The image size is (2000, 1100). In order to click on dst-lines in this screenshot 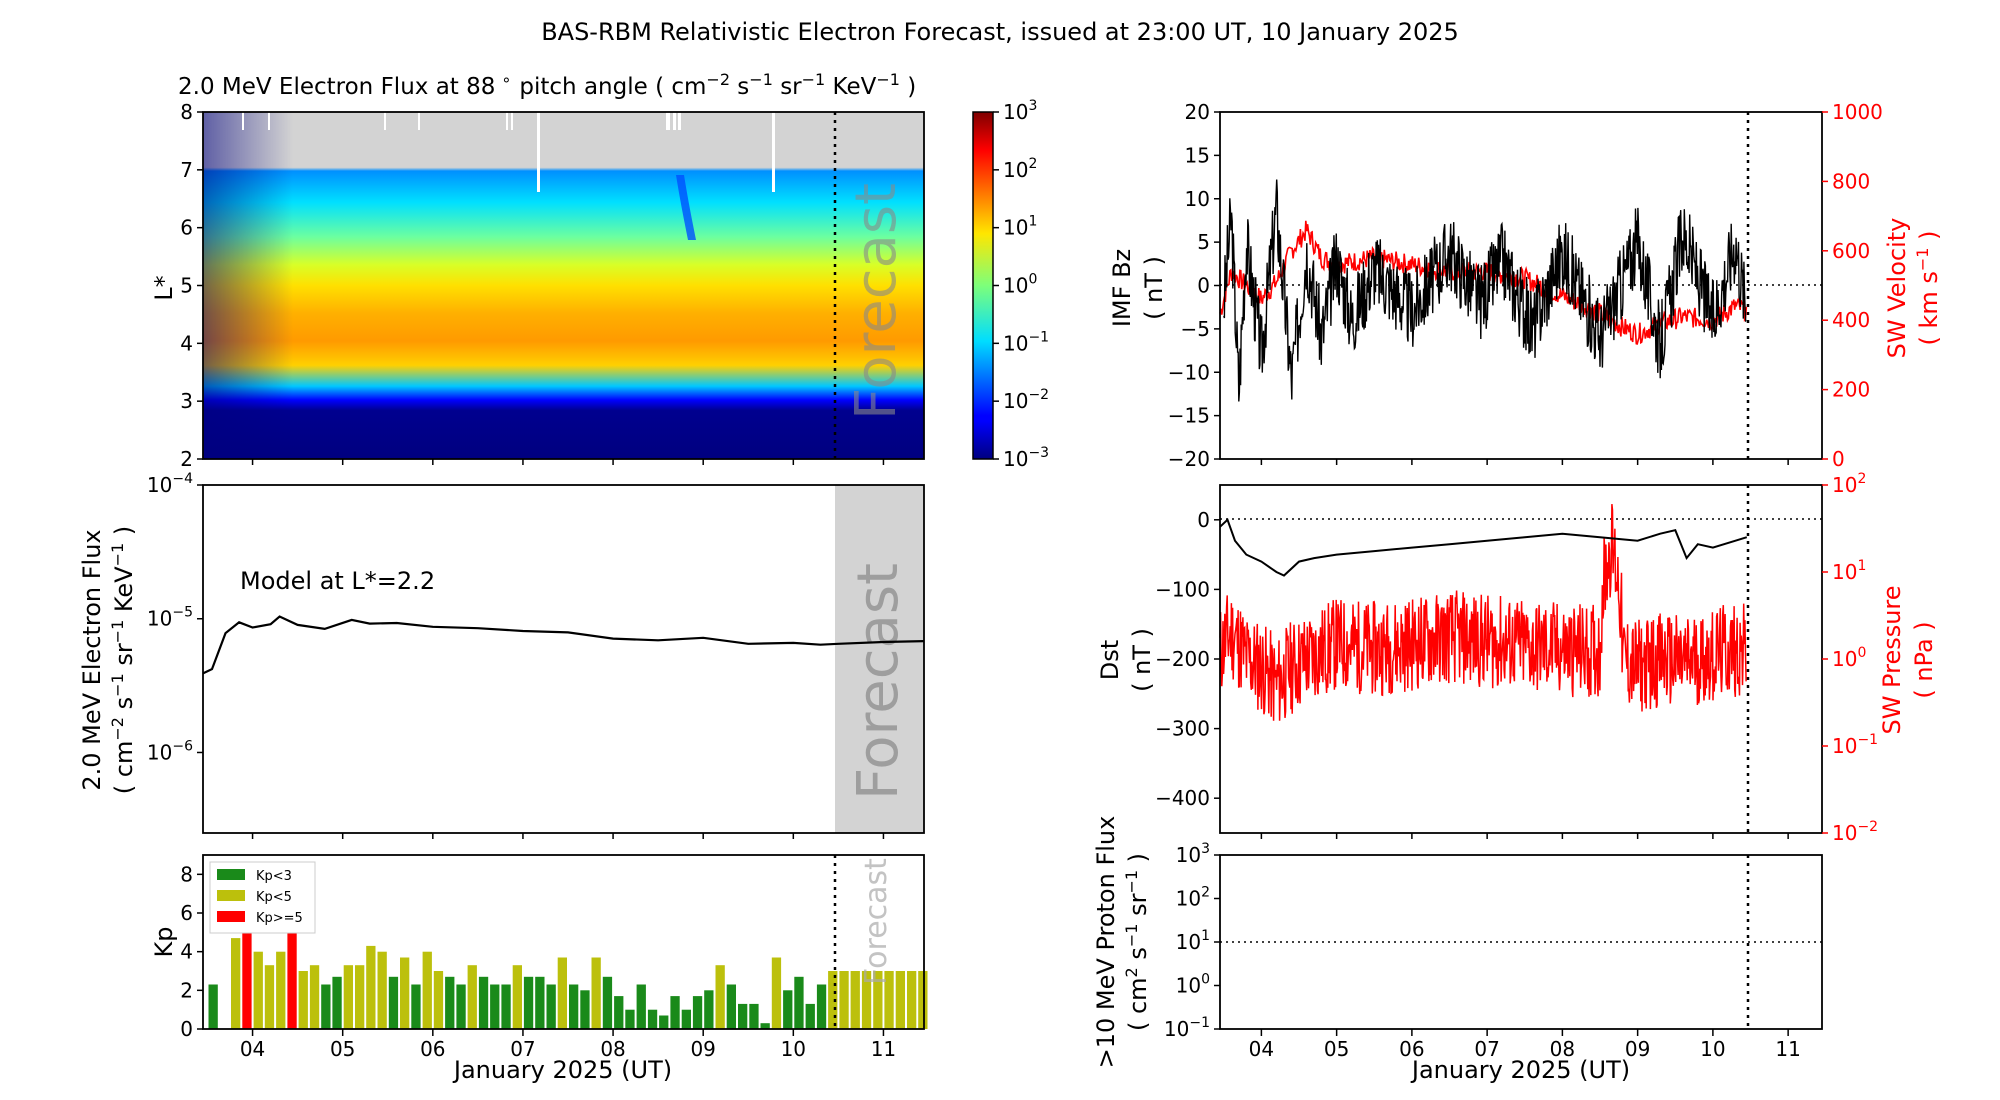, I will do `click(1483, 612)`.